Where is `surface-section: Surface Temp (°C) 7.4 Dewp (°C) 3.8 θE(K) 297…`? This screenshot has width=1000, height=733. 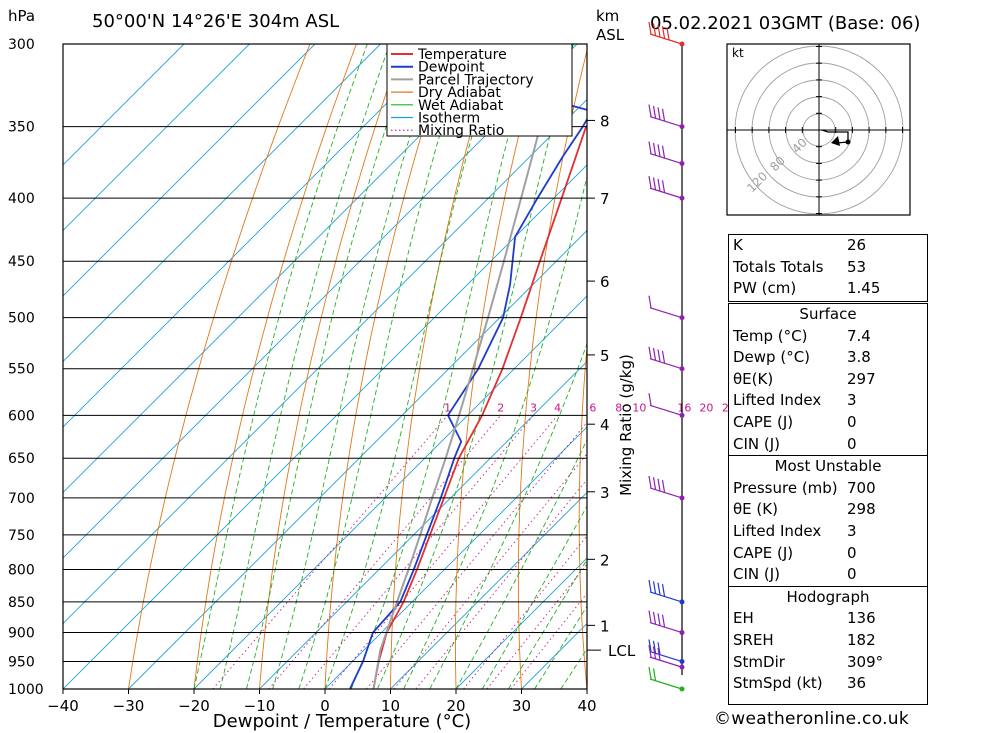 surface-section: Surface Temp (°C) 7.4 Dewp (°C) 3.8 θE(K) 297… is located at coordinates (828, 379).